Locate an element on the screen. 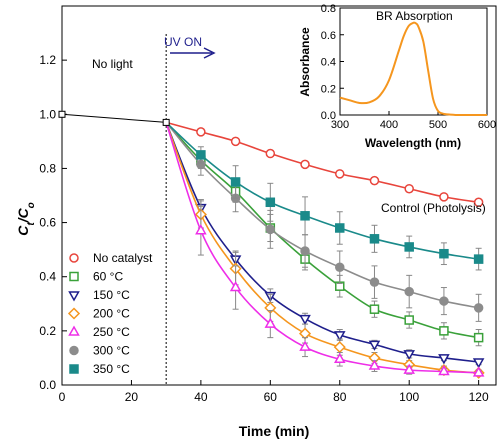 This screenshot has height=442, width=501. inset-x-tick-label: 300 is located at coordinates (340, 125).